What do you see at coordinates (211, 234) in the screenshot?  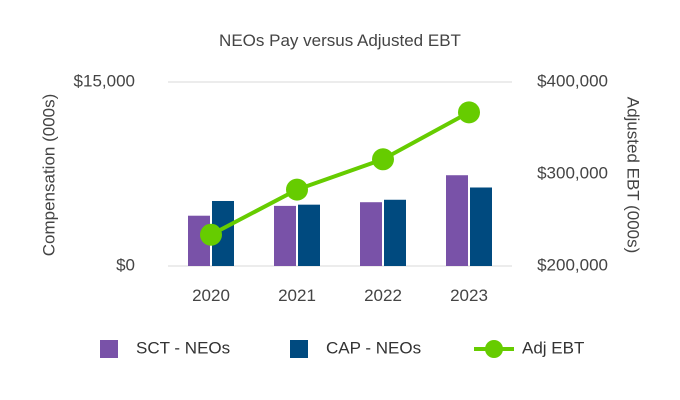 I see `adj-ebt-point-2020` at bounding box center [211, 234].